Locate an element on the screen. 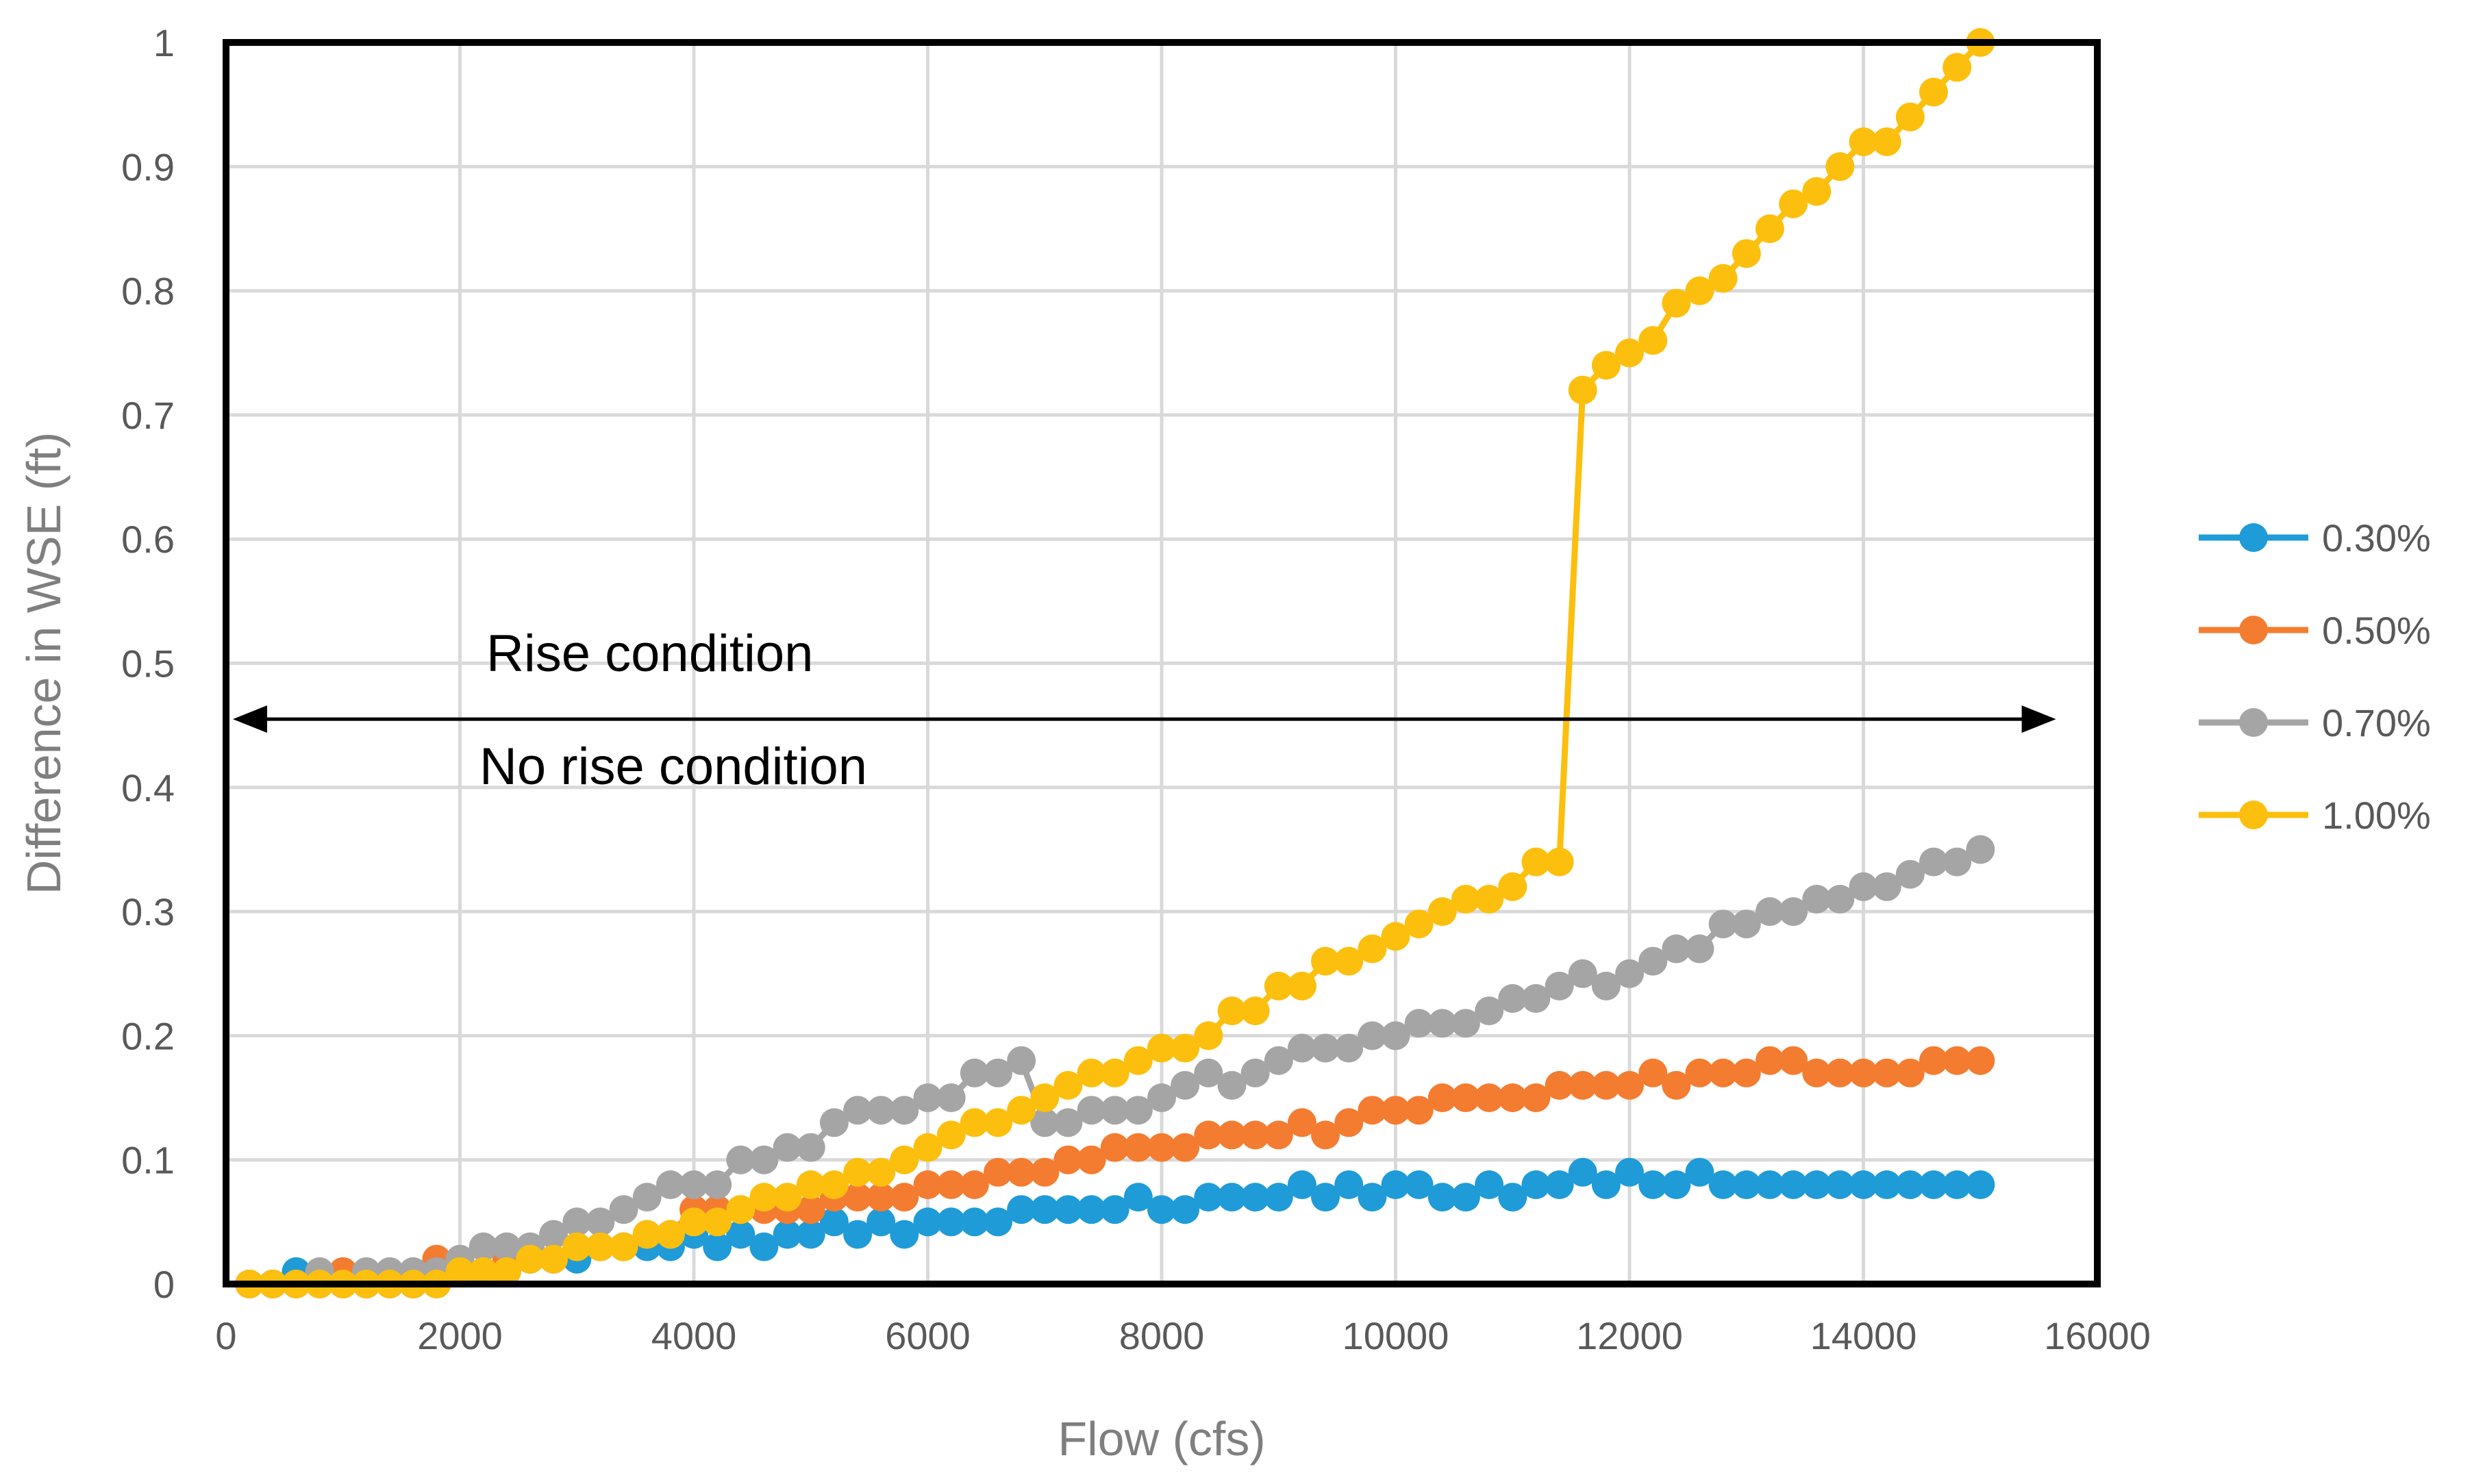  y-tick-label: 0.7 is located at coordinates (148, 415).